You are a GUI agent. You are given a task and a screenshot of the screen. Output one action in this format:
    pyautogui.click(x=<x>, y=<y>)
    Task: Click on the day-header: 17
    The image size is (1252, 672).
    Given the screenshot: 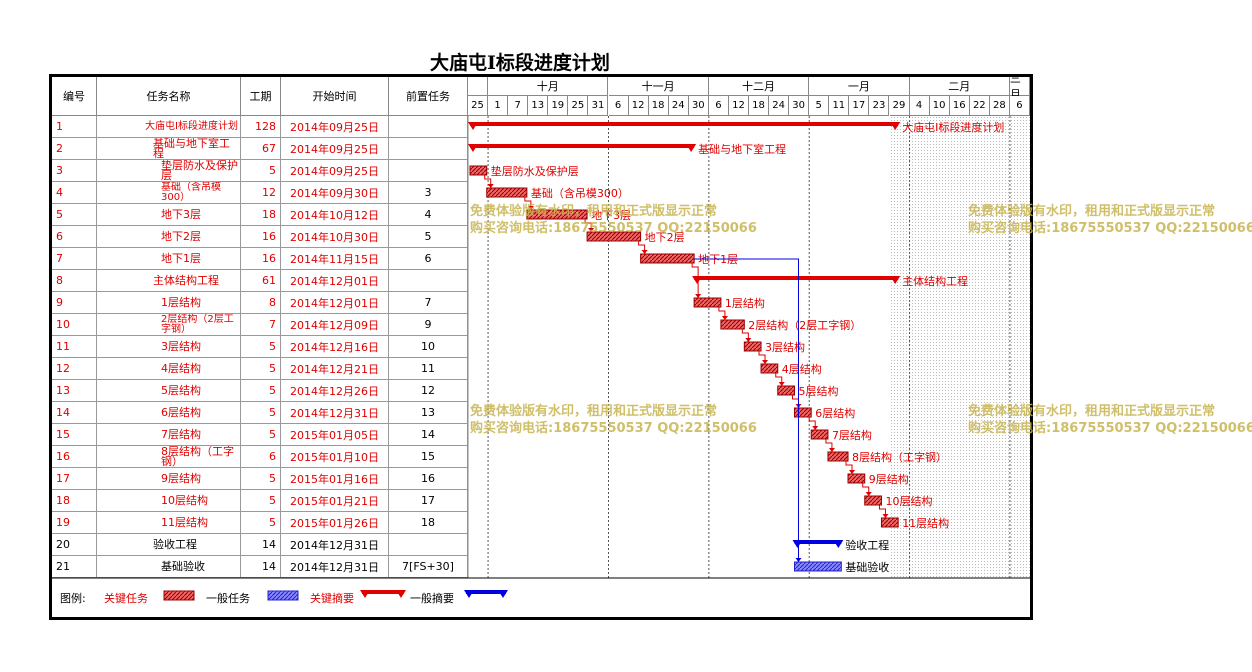 What is the action you would take?
    pyautogui.click(x=859, y=106)
    